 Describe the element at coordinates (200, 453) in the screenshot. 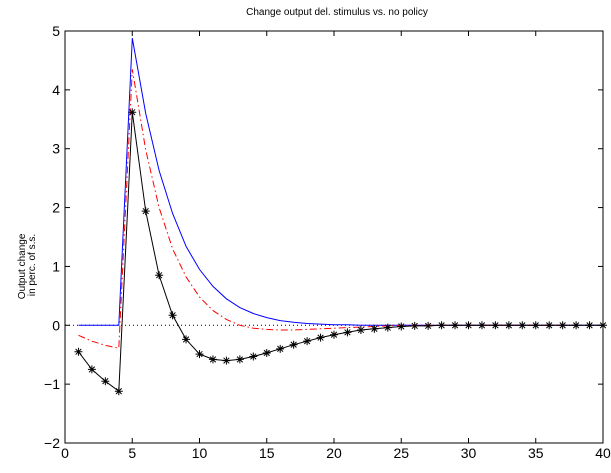

I see `x-tick-label: 10` at that location.